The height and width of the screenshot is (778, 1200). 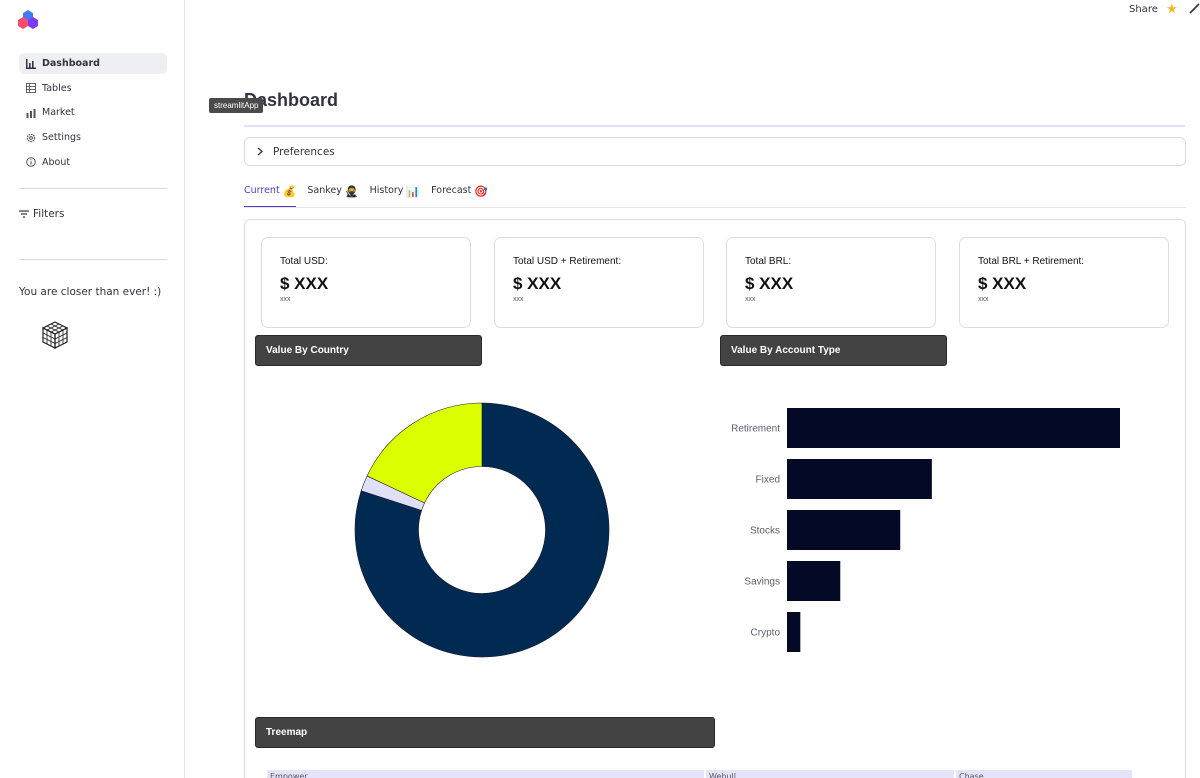 What do you see at coordinates (1172, 9) in the screenshot?
I see `star-icon: ★` at bounding box center [1172, 9].